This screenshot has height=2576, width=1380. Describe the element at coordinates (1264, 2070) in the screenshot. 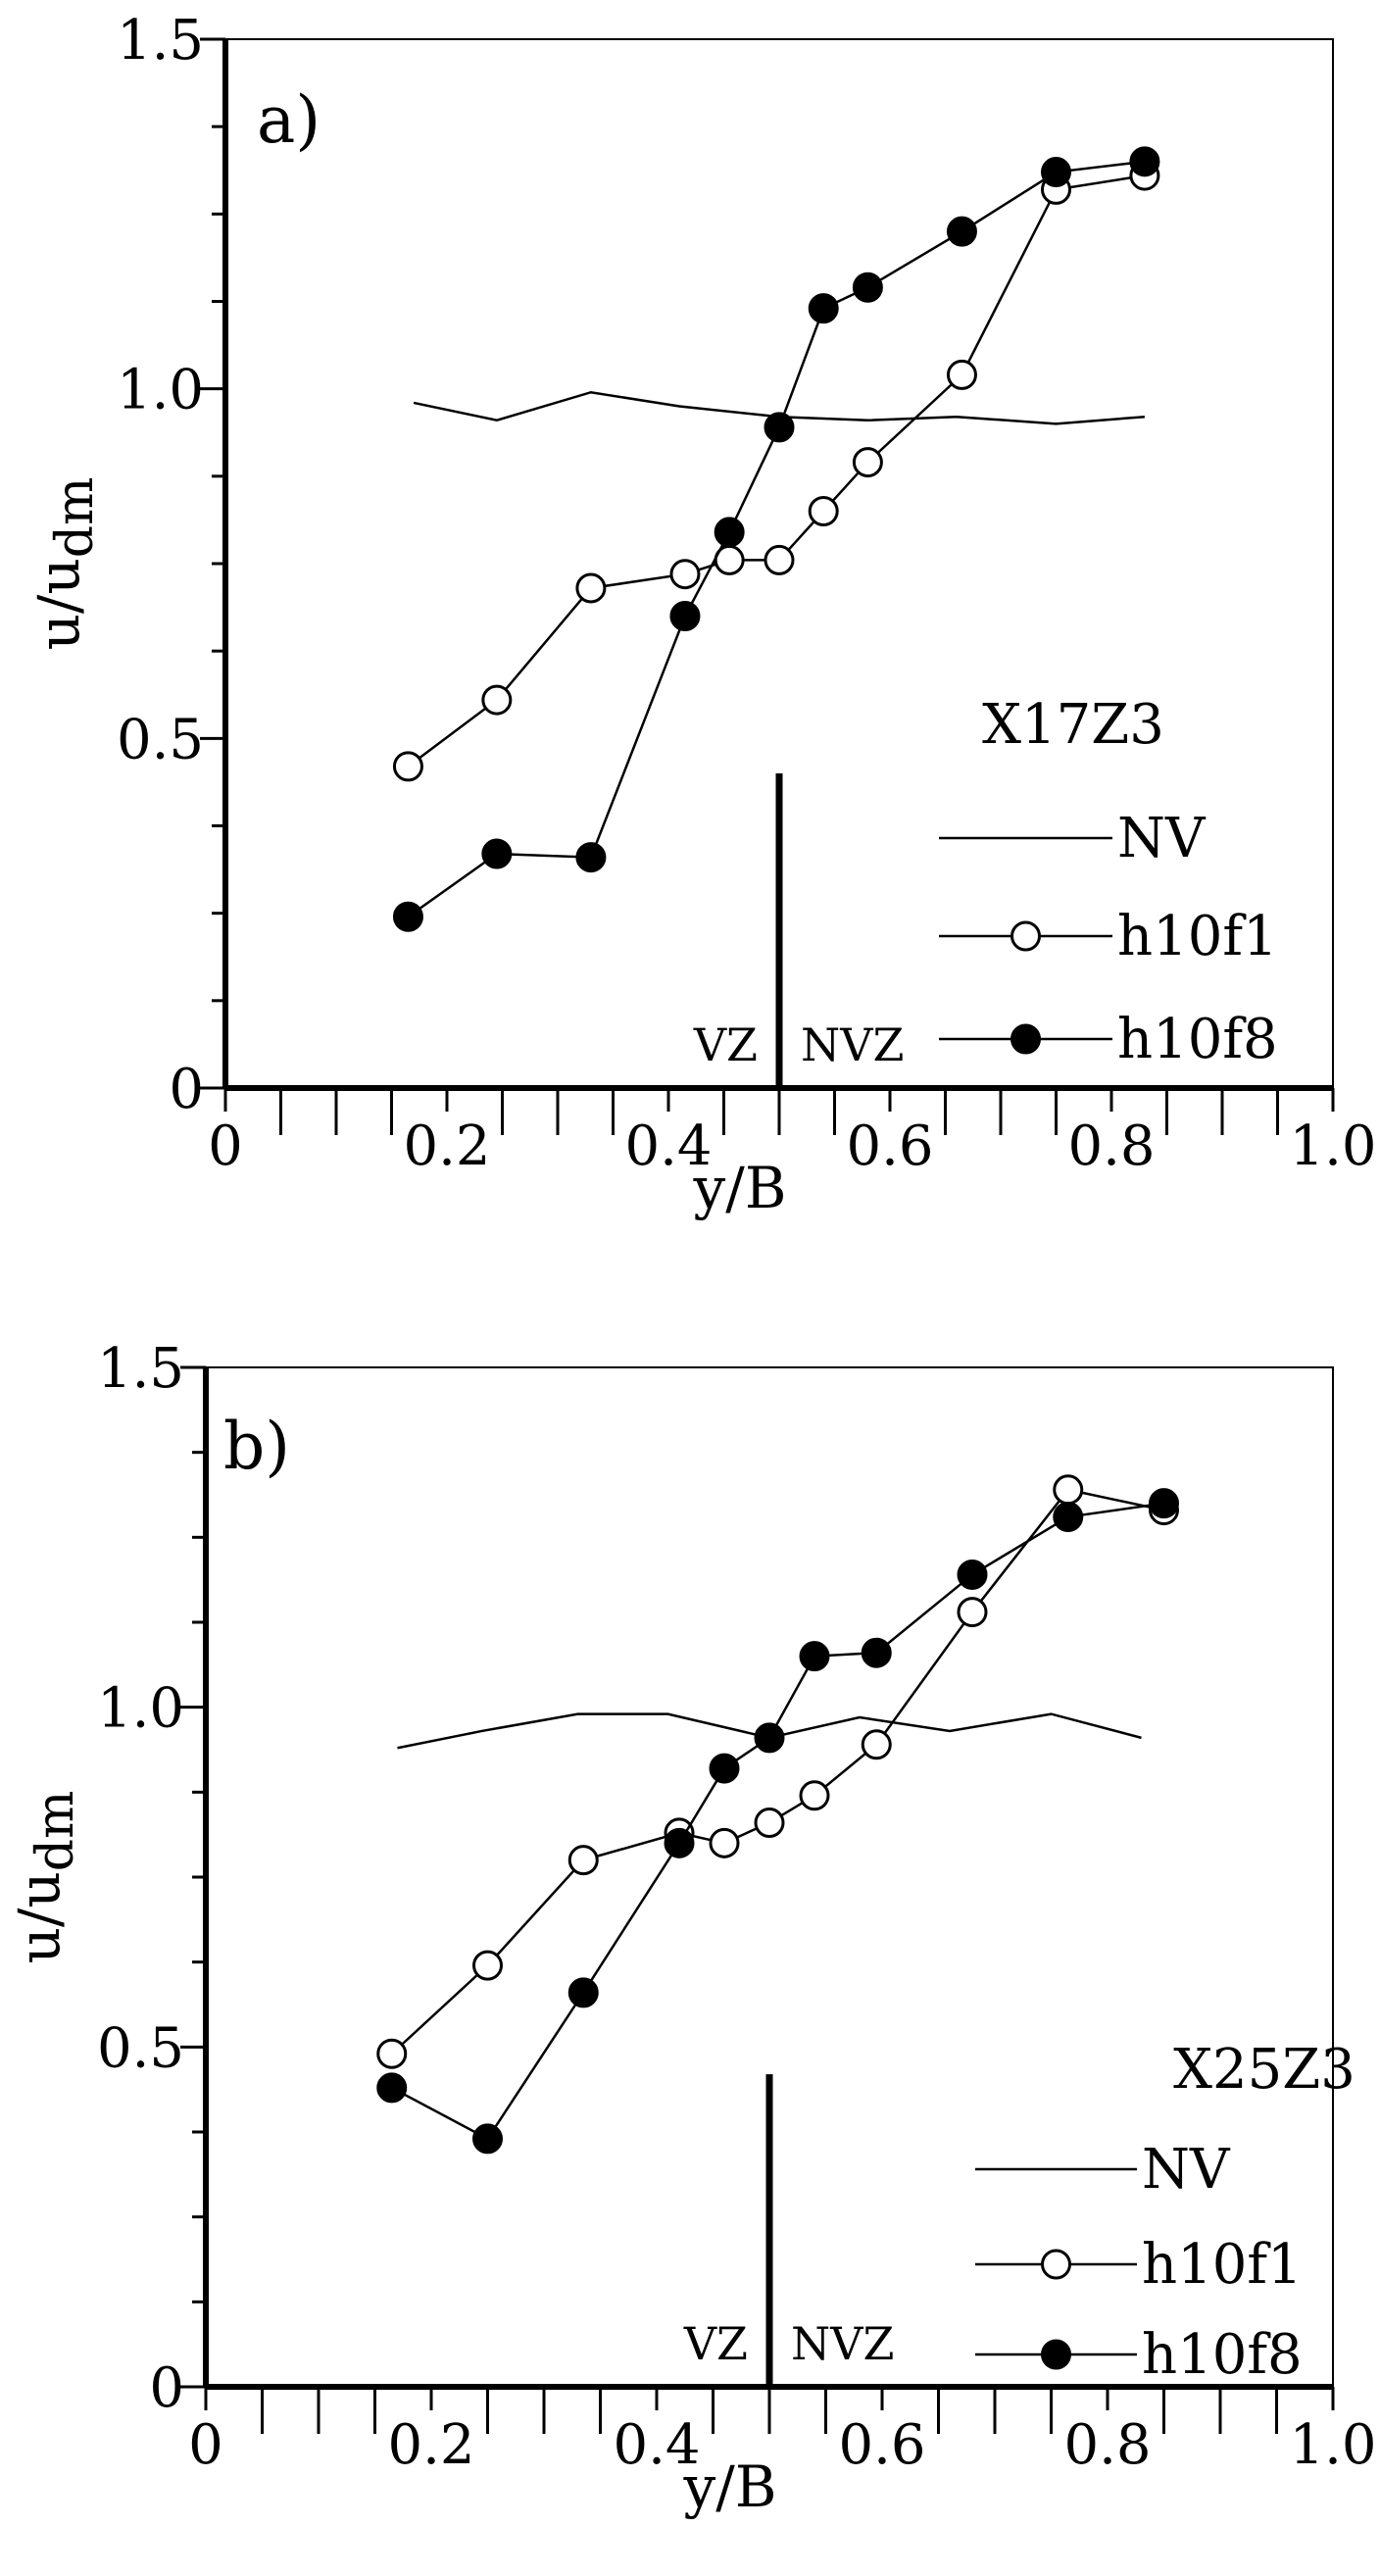

I see `legend-title: X25Z3` at that location.